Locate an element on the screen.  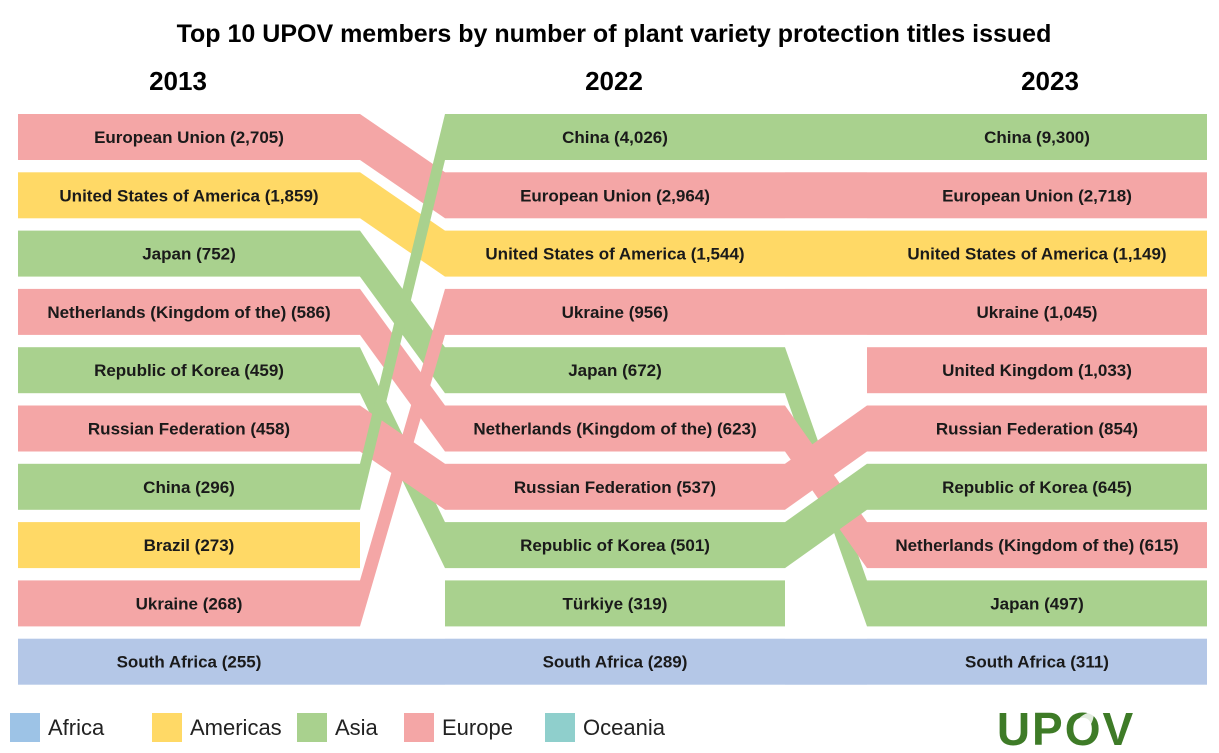
bar-ukraine-2022 is located at coordinates (615, 311).